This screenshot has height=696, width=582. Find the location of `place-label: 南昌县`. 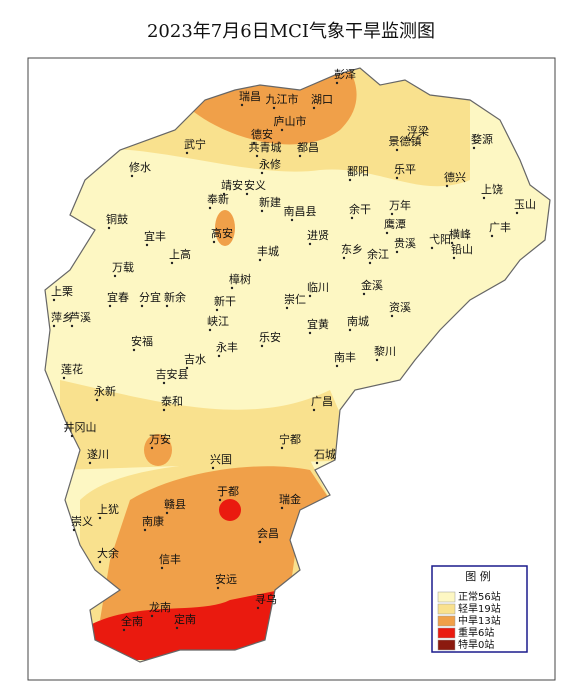

place-label: 南昌县 is located at coordinates (300, 211).